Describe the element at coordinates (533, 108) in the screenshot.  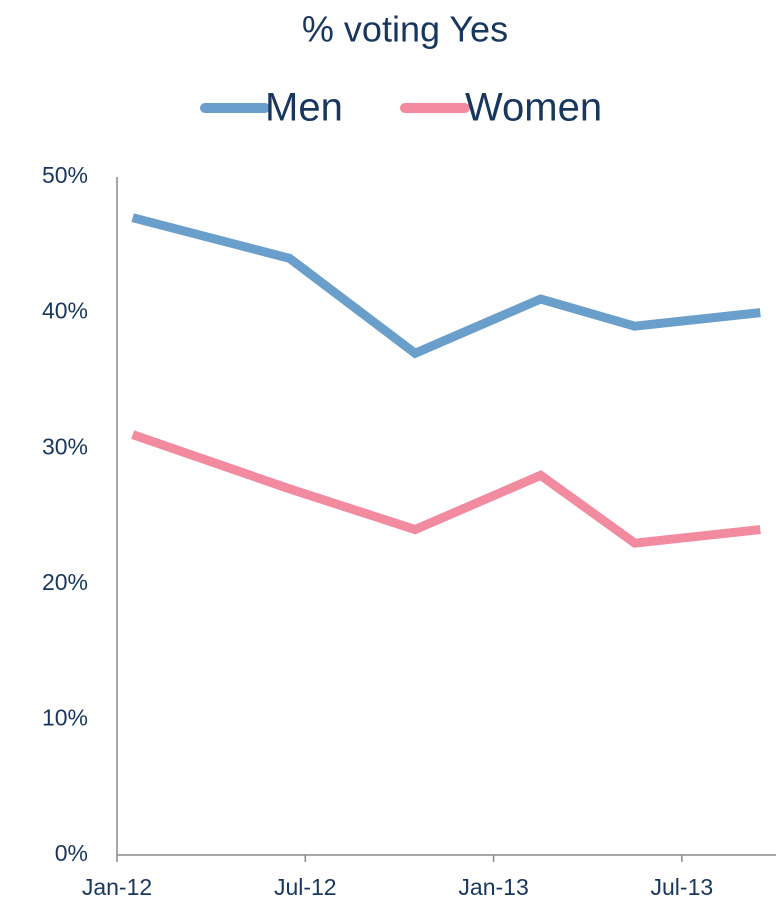
I see `legend-label: Women` at that location.